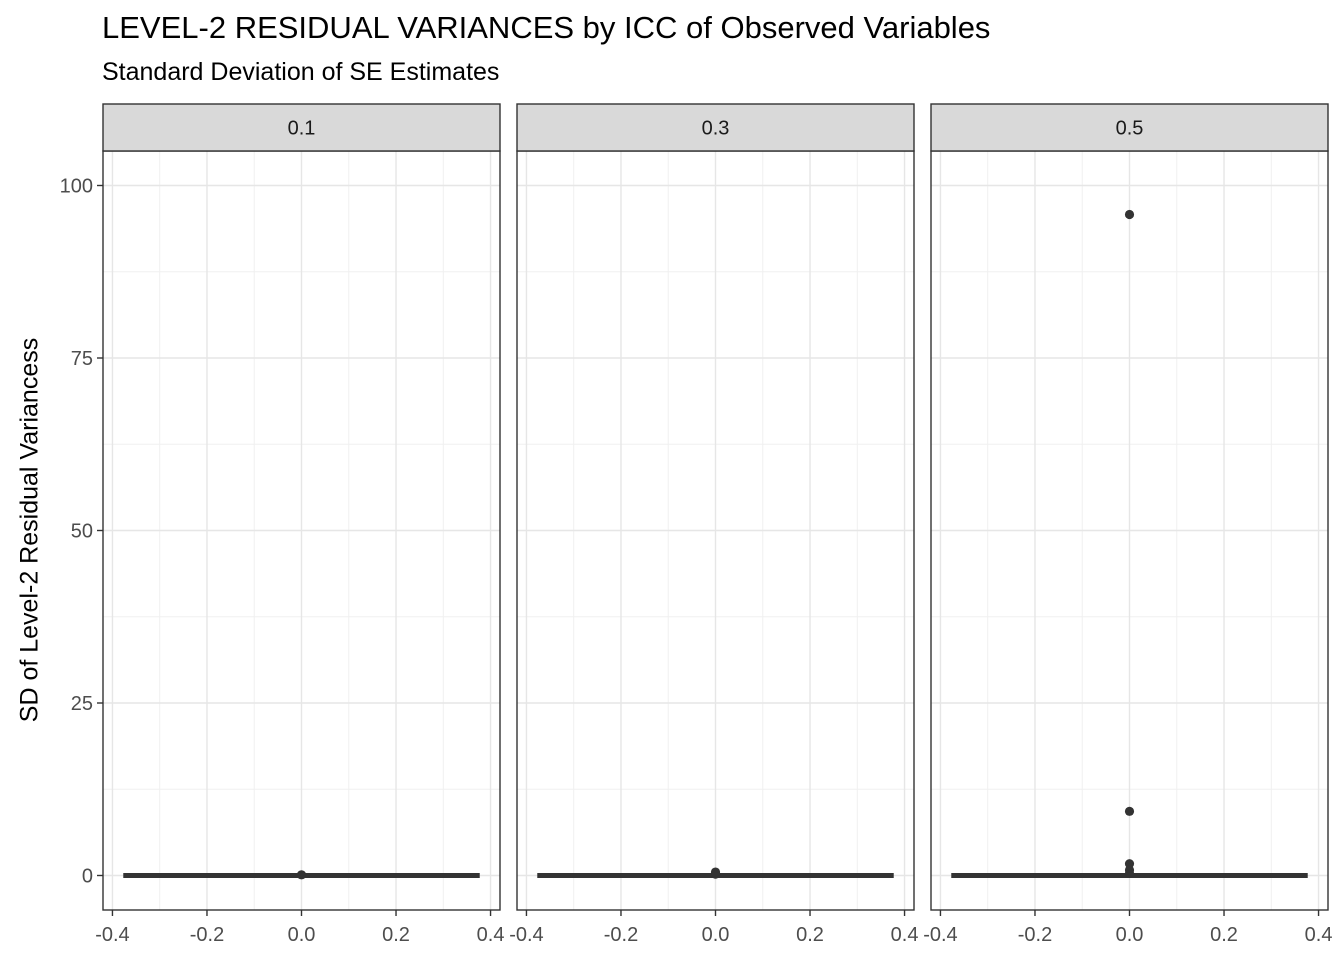 This screenshot has width=1344, height=960. Describe the element at coordinates (82, 704) in the screenshot. I see `y-tick-label: 25` at that location.